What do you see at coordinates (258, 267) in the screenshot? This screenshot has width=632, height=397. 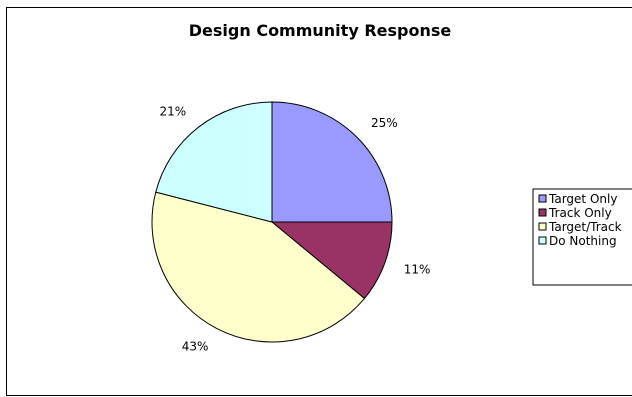 I see `pie-slice-target-track` at bounding box center [258, 267].